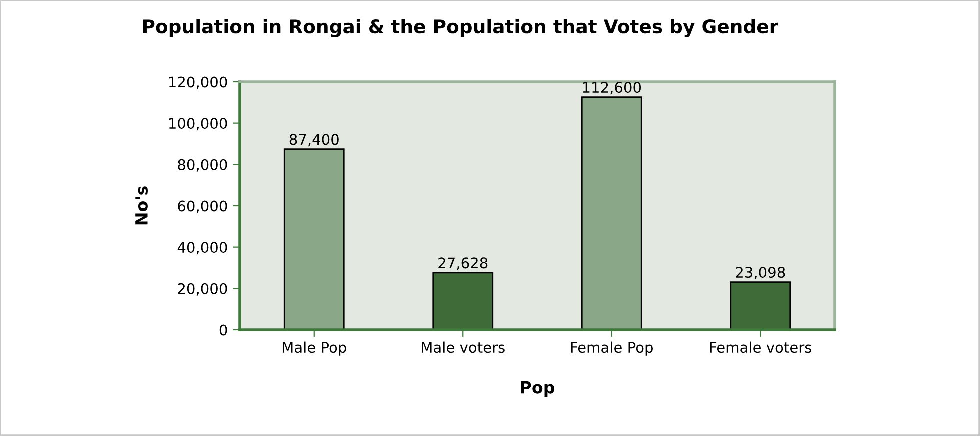  Describe the element at coordinates (142, 205) in the screenshot. I see `y-axis-title: No's` at that location.